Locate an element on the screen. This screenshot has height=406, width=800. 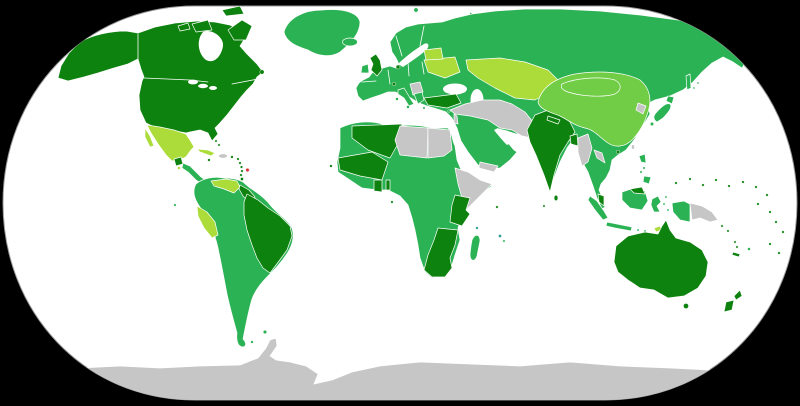
region-sicily is located at coordinates (408, 107).